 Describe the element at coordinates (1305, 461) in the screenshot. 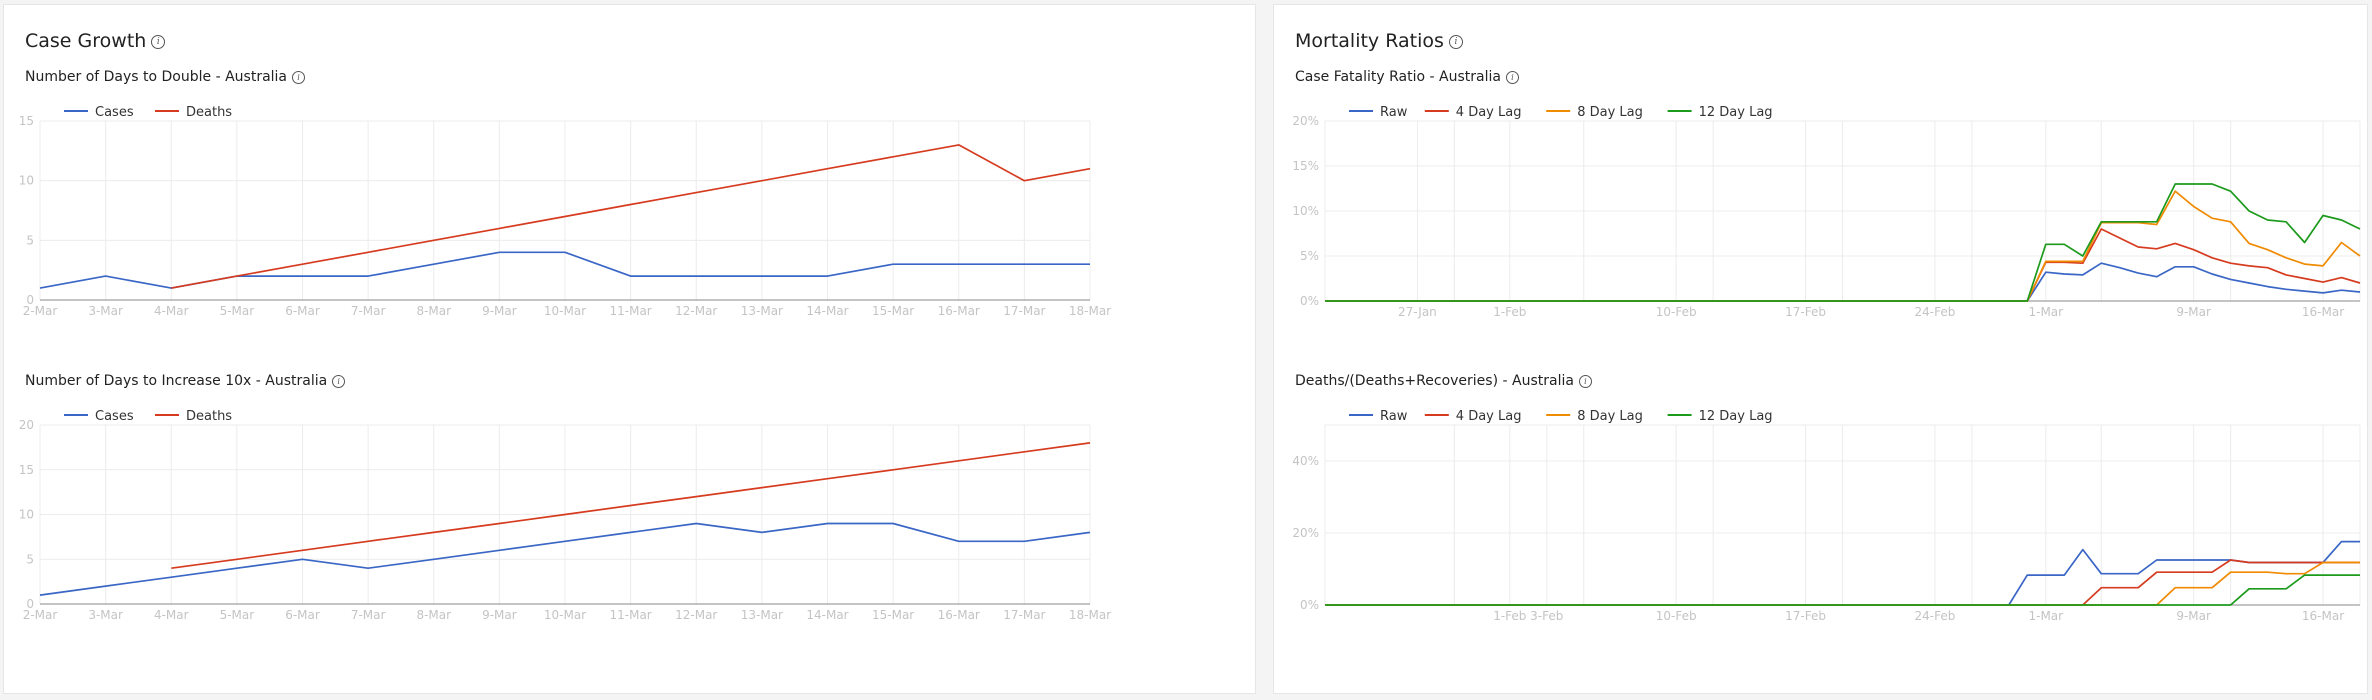

I see `y-tick-label: 40%` at that location.